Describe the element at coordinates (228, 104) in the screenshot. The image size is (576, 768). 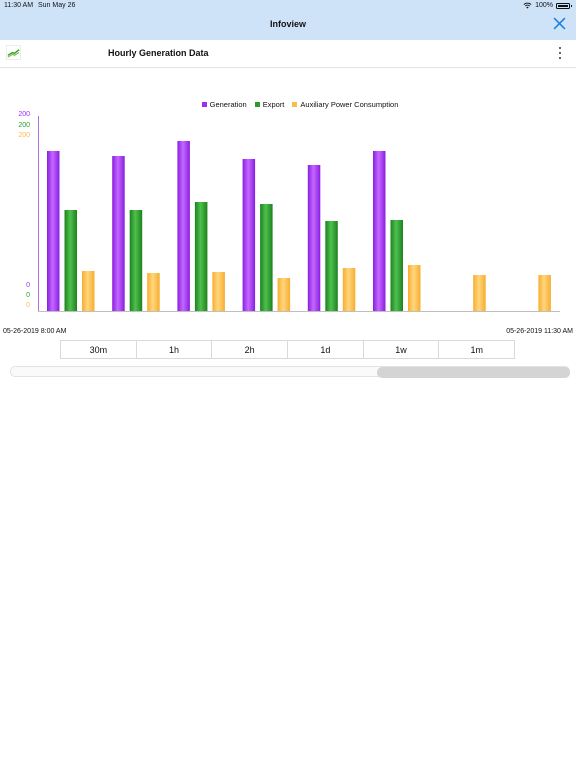
I see `legend-label: Generation` at that location.